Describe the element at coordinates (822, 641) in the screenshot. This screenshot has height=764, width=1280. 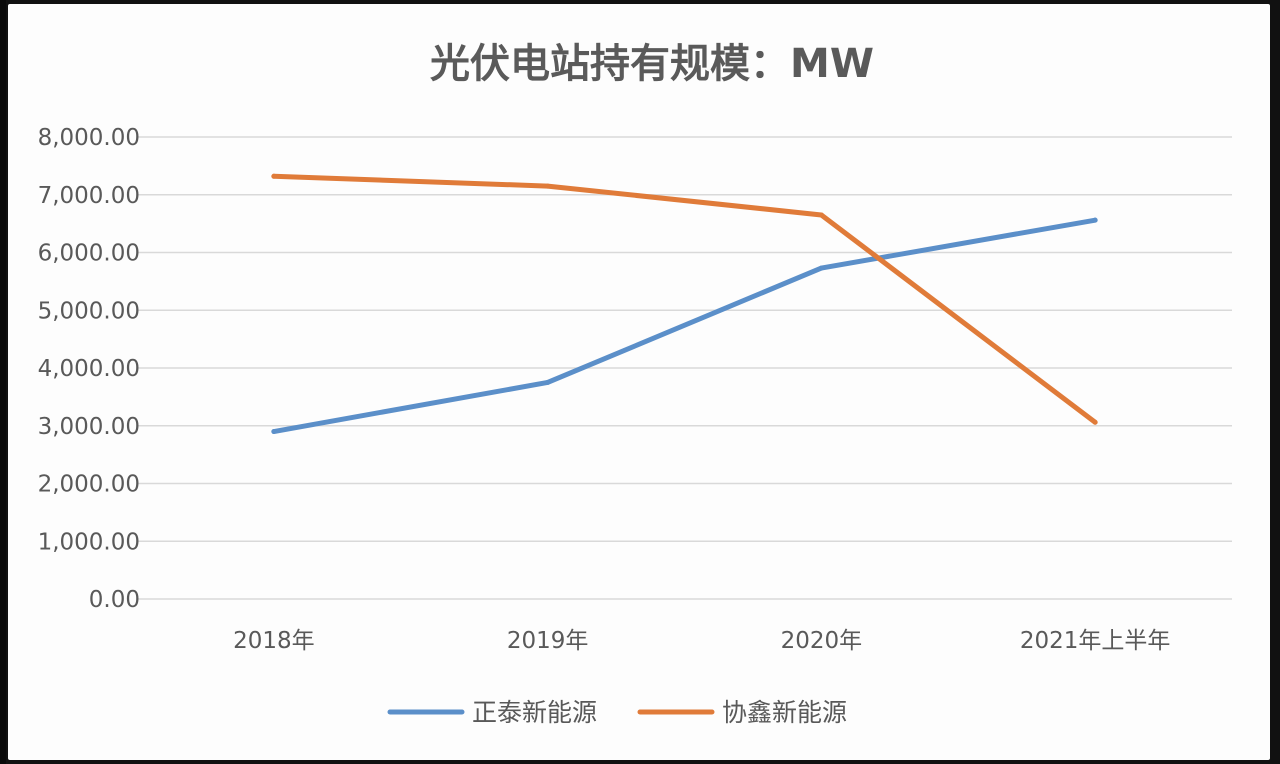
I see `x-tick-label: 2020年` at that location.